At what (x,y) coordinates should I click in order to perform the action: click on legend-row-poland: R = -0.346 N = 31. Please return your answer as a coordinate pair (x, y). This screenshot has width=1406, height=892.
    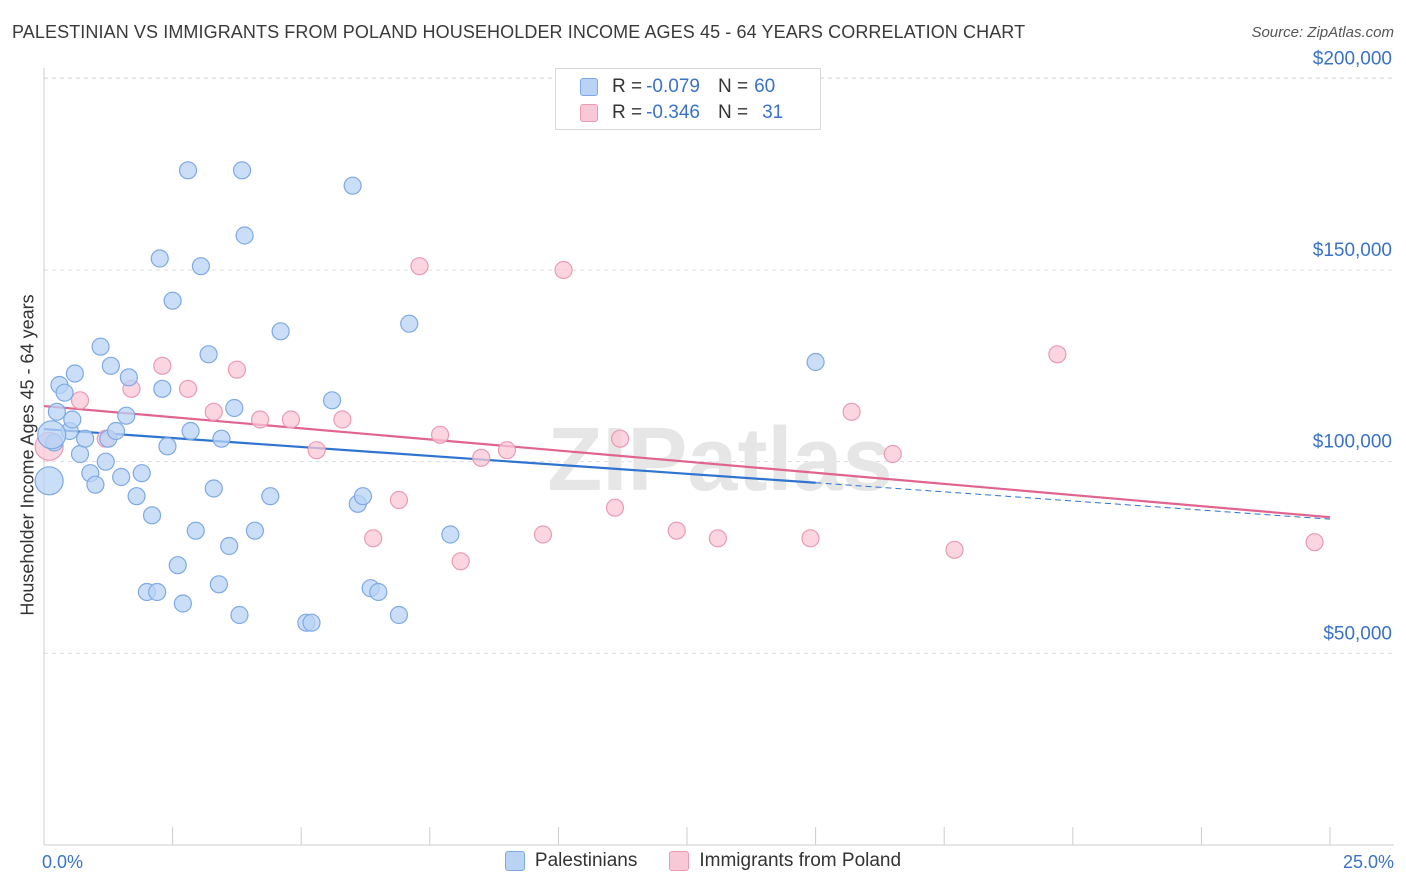
    Looking at the image, I should click on (681, 113).